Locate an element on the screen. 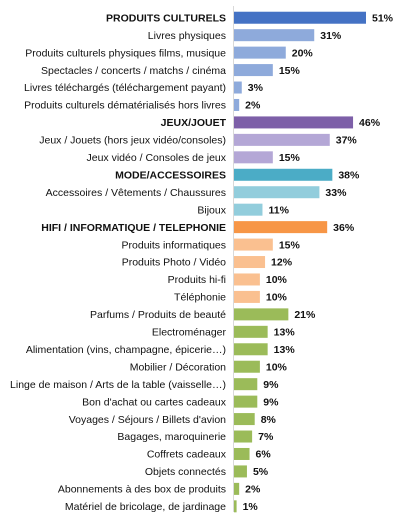 Image resolution: width=400 pixels, height=518 pixels. category-label: Bijoux is located at coordinates (211, 210).